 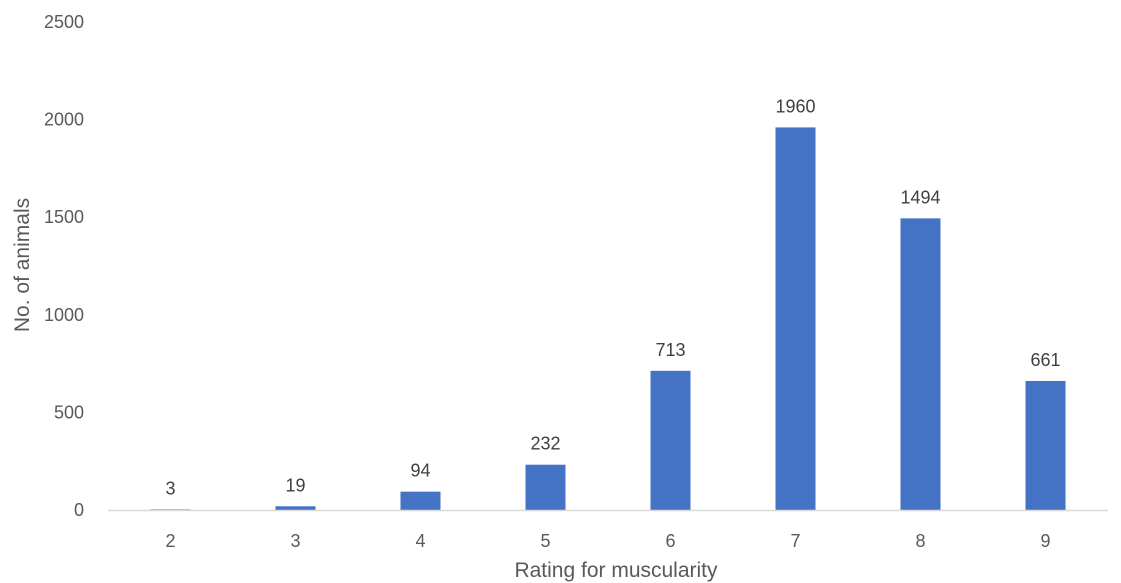 What do you see at coordinates (420, 471) in the screenshot?
I see `data-label: 94` at bounding box center [420, 471].